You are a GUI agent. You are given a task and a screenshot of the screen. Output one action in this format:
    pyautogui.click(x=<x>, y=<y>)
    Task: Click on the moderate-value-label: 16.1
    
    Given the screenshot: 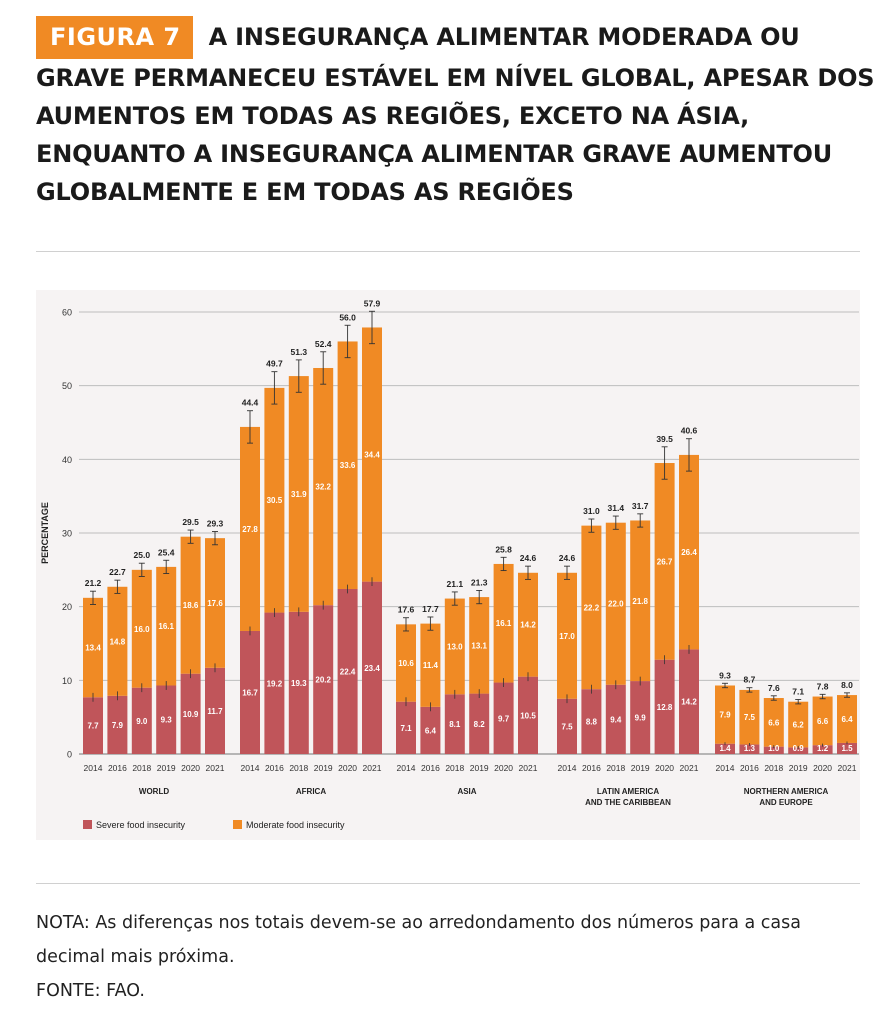 What is the action you would take?
    pyautogui.click(x=166, y=626)
    